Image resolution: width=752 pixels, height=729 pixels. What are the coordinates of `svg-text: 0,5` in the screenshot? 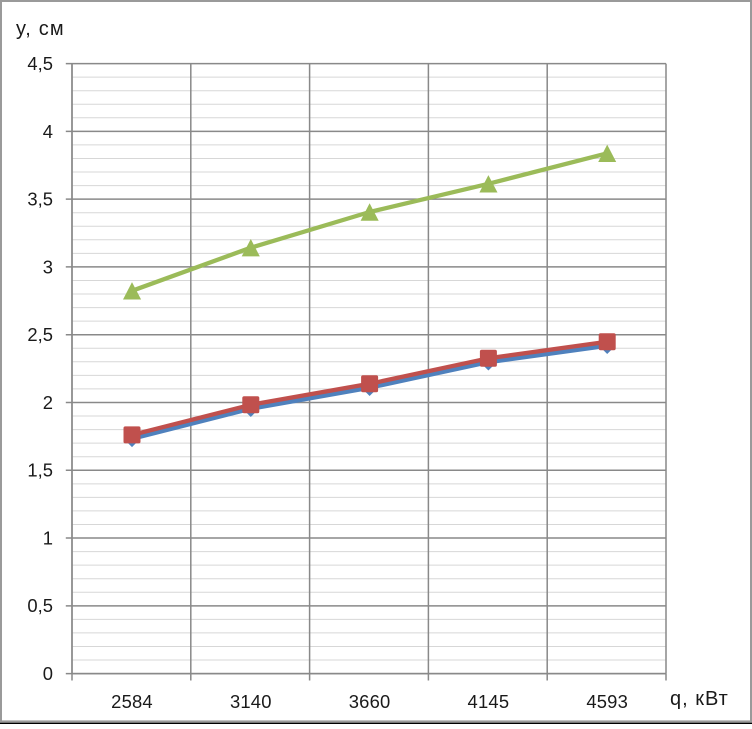 It's located at (40, 605).